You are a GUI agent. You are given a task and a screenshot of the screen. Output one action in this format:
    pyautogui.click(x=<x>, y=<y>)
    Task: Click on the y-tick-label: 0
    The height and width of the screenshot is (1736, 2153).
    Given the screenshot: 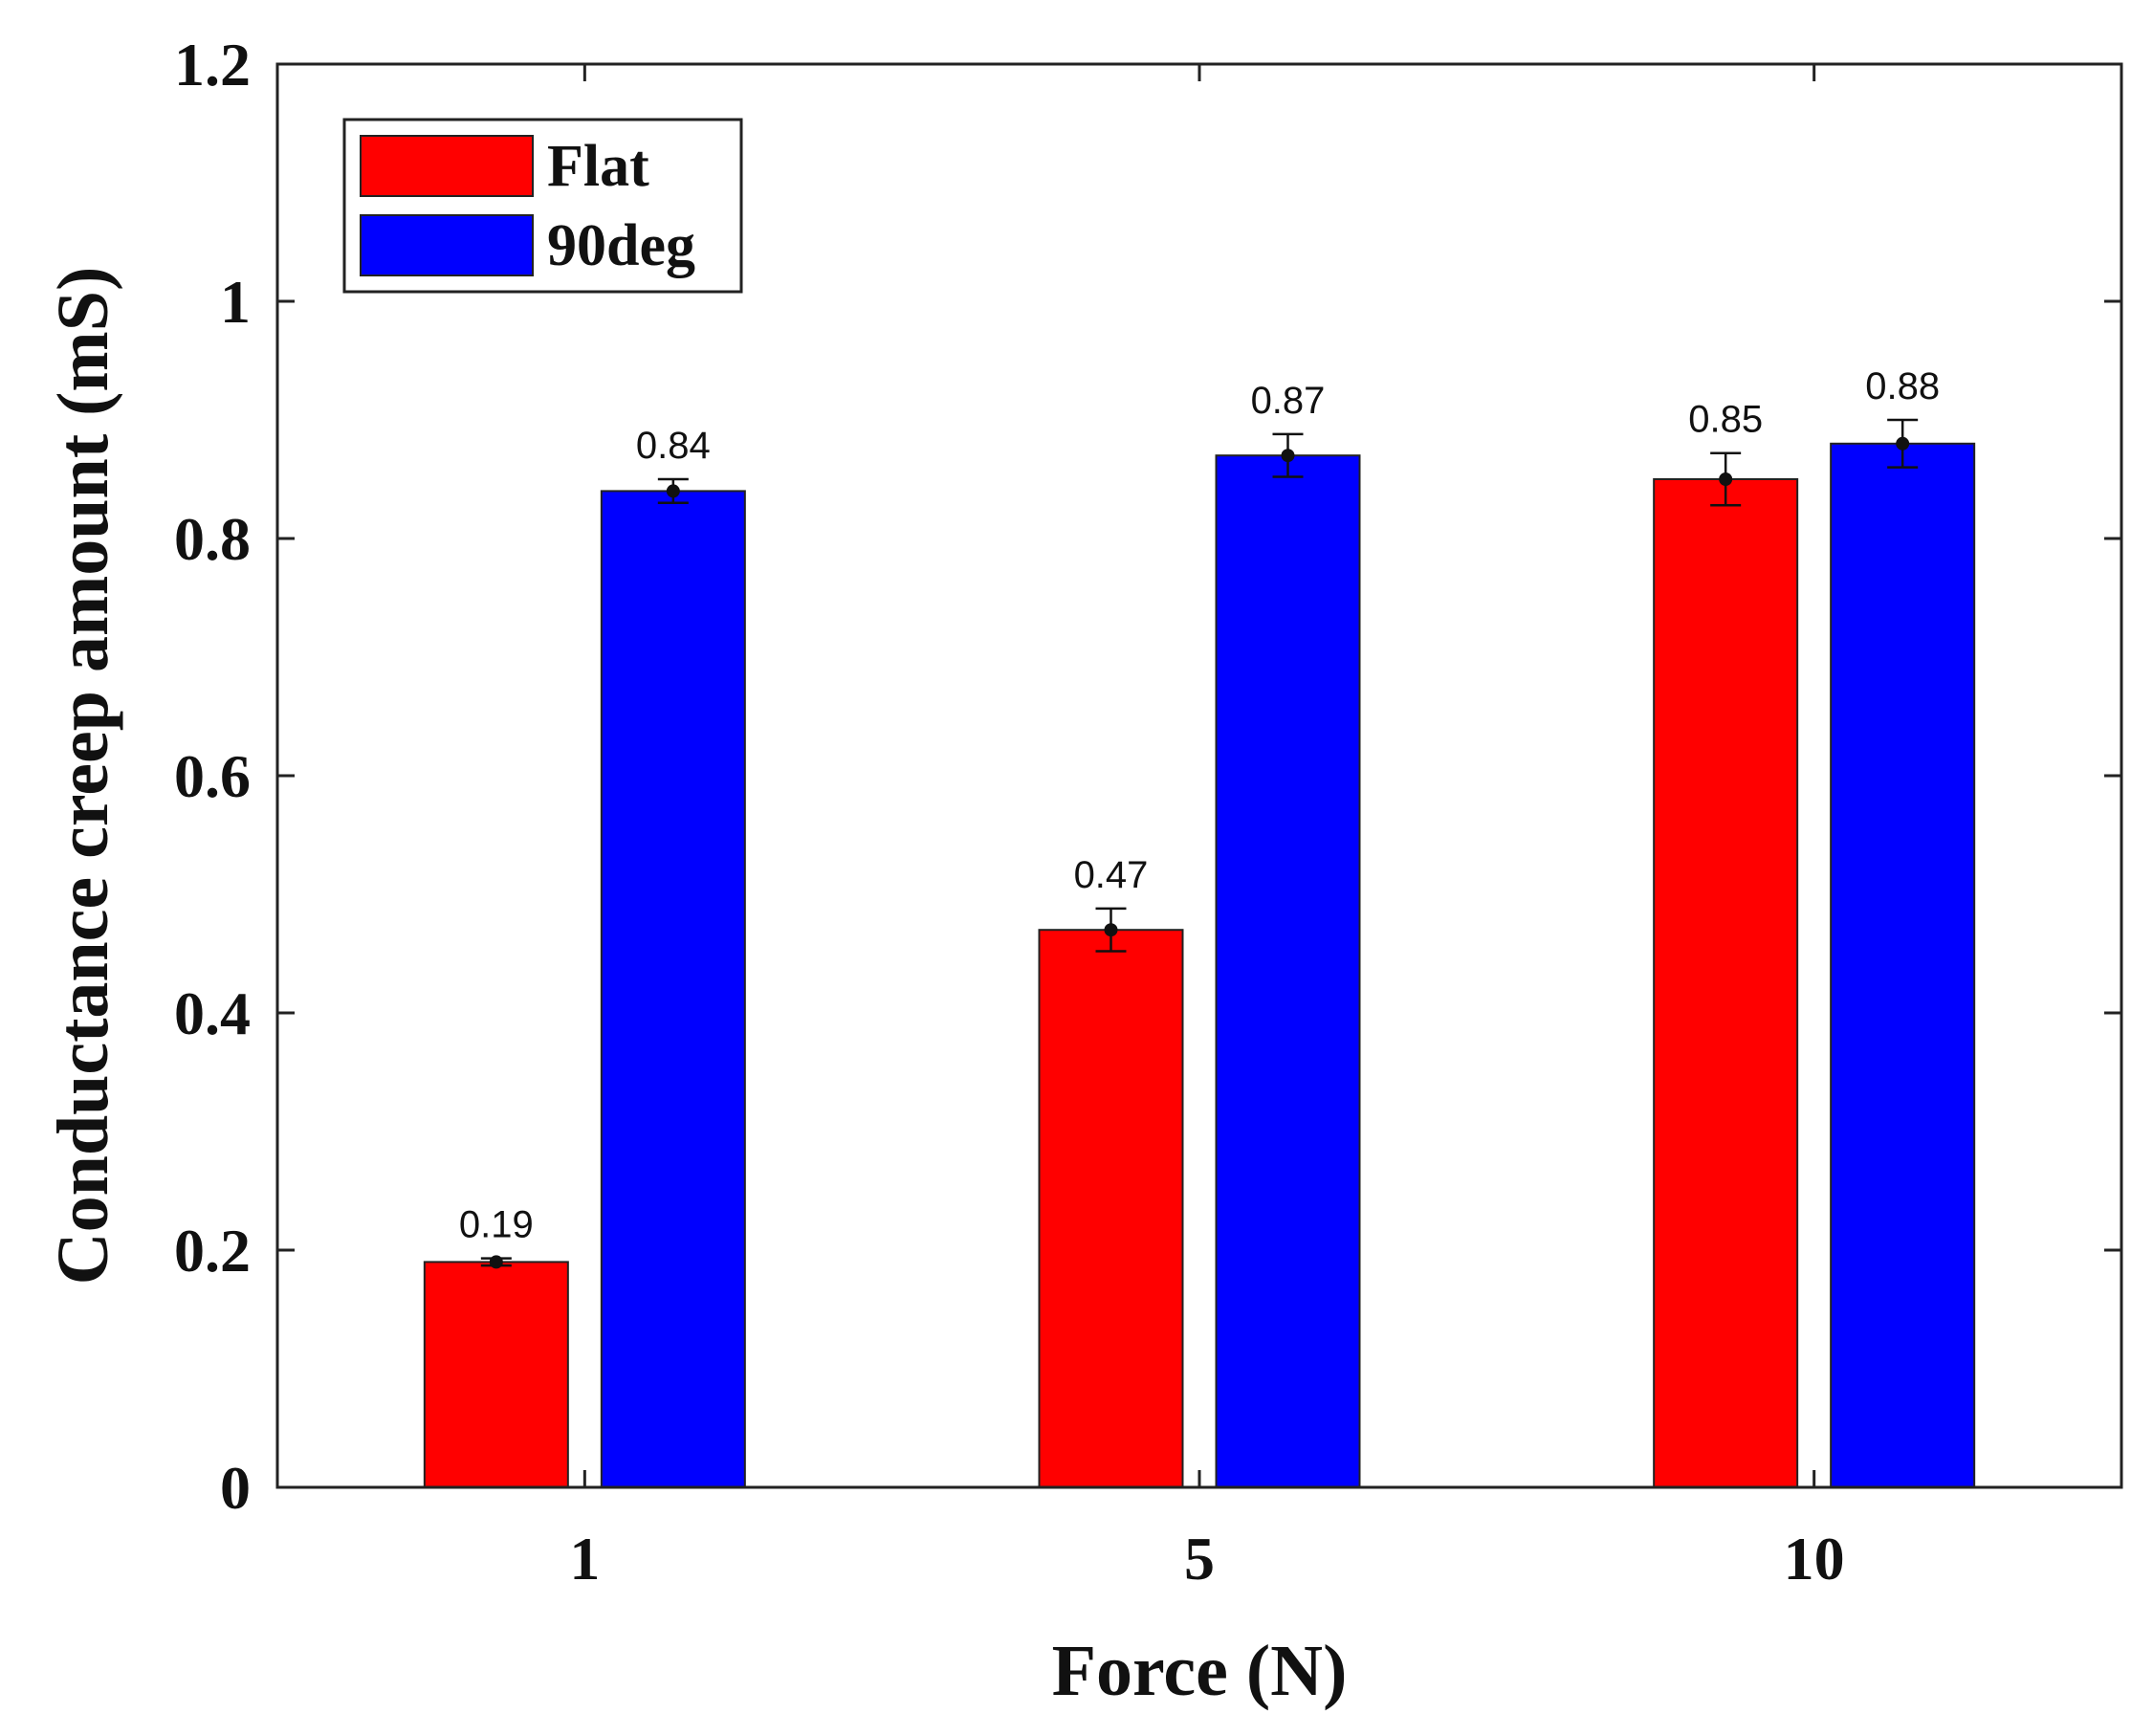 What is the action you would take?
    pyautogui.click(x=235, y=1488)
    